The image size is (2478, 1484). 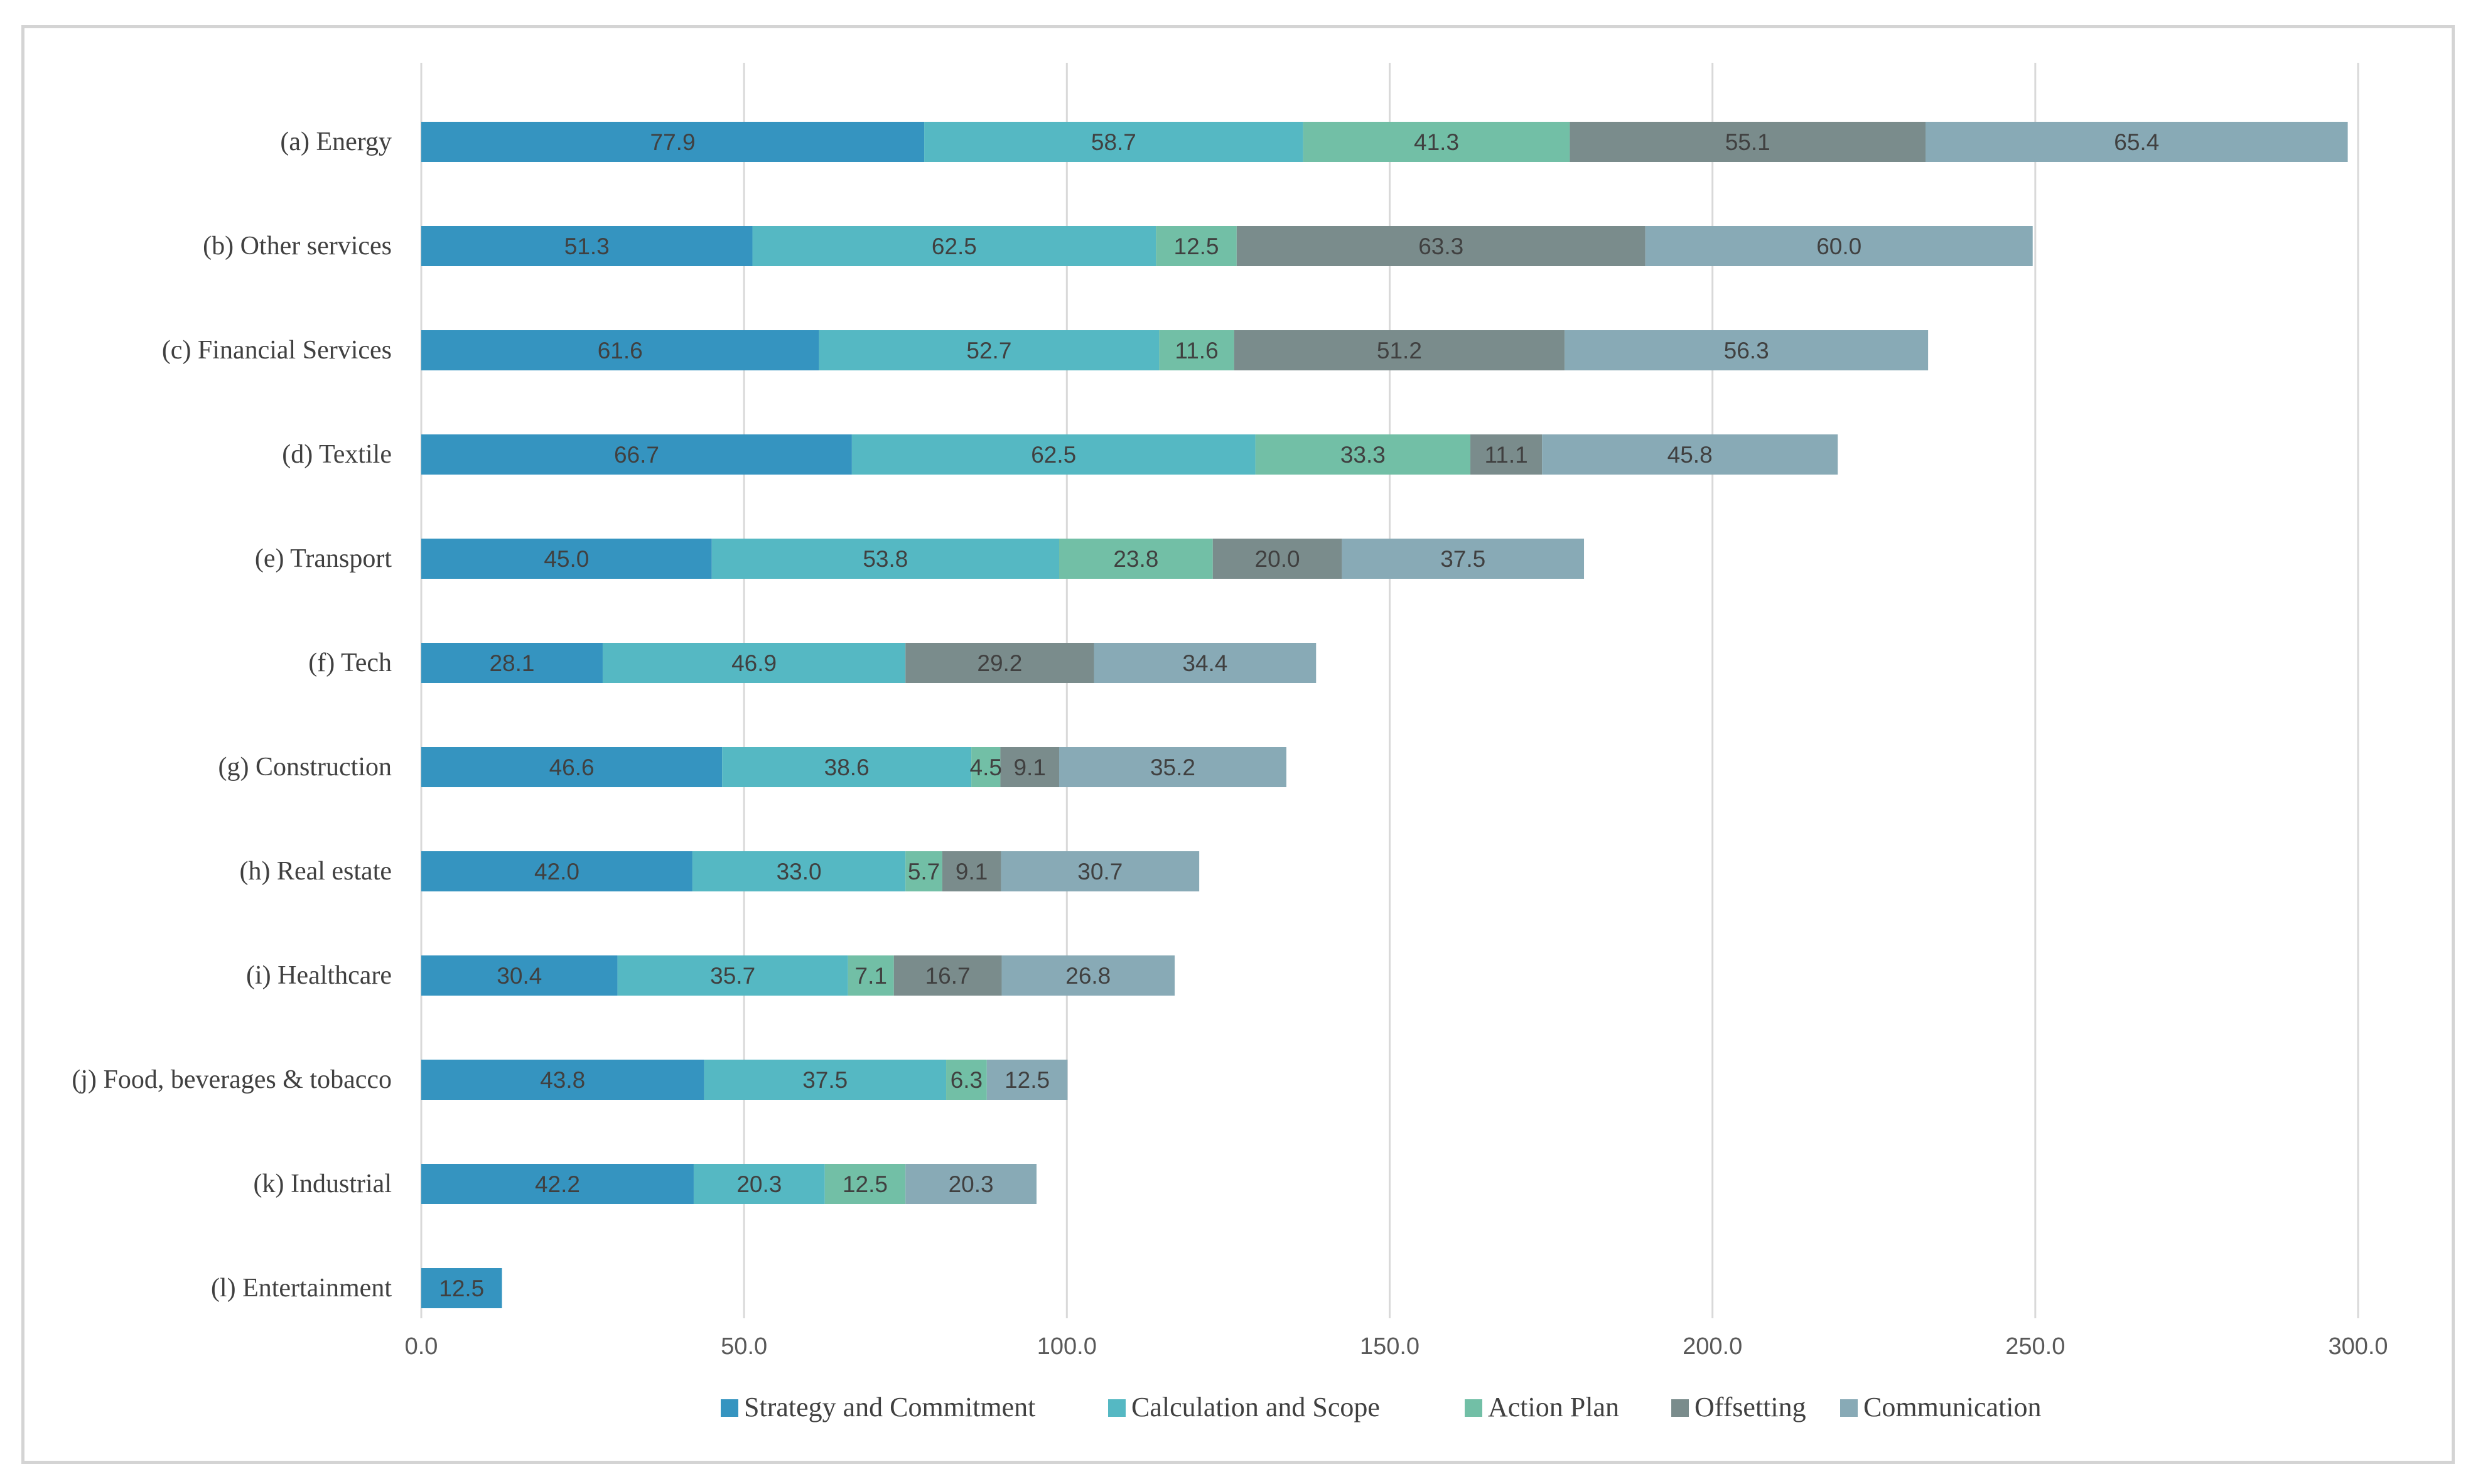 I want to click on x-tick-label: 300.0, so click(x=2358, y=1346).